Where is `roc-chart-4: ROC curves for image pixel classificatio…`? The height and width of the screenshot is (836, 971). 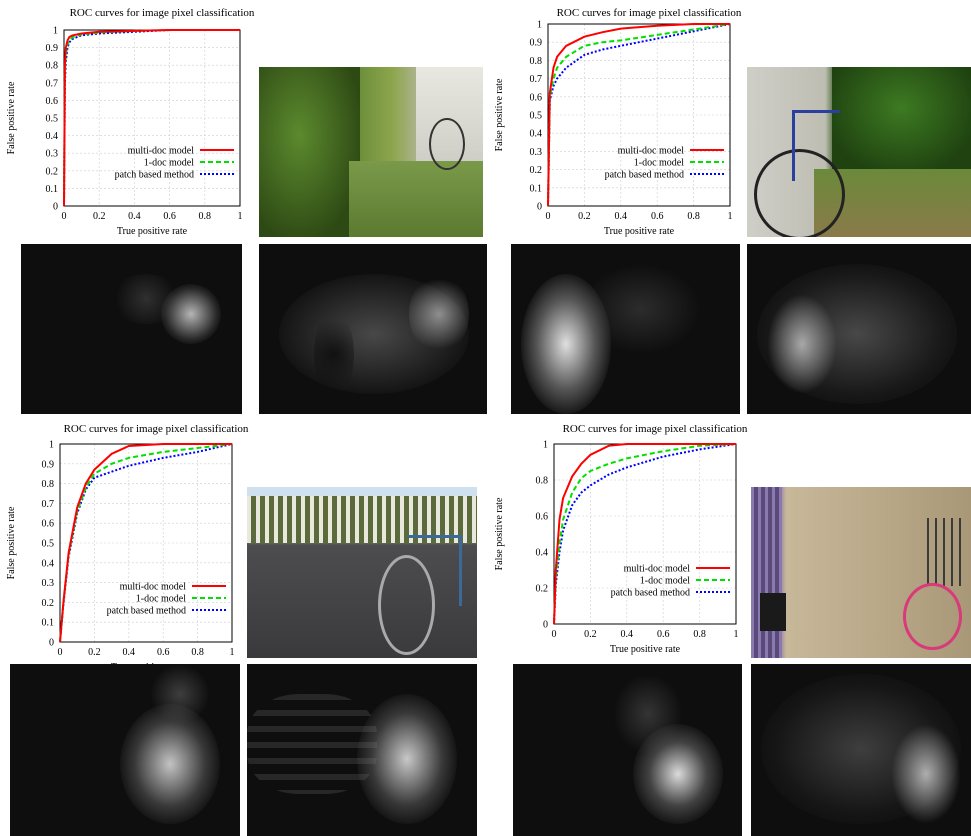
roc-chart-4: ROC curves for image pixel classificatio… is located at coordinates (618, 540).